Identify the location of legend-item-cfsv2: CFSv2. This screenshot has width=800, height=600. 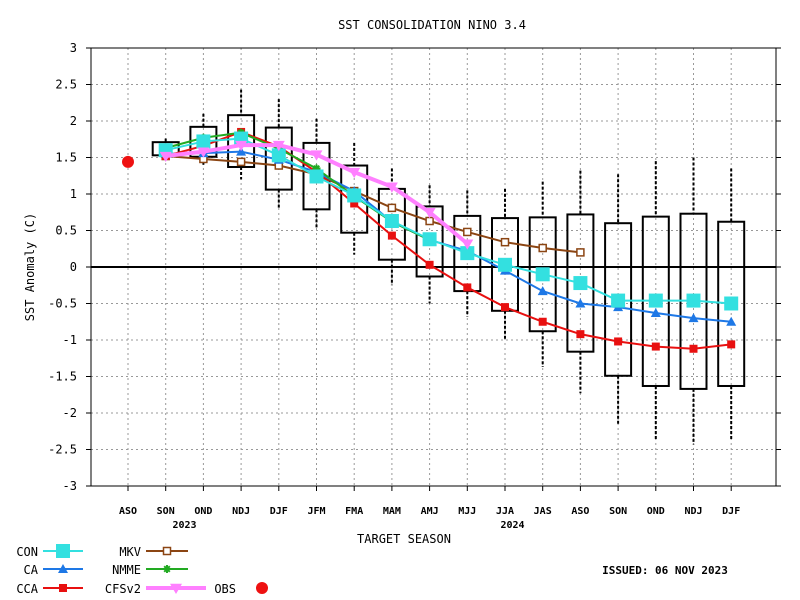
(155, 589).